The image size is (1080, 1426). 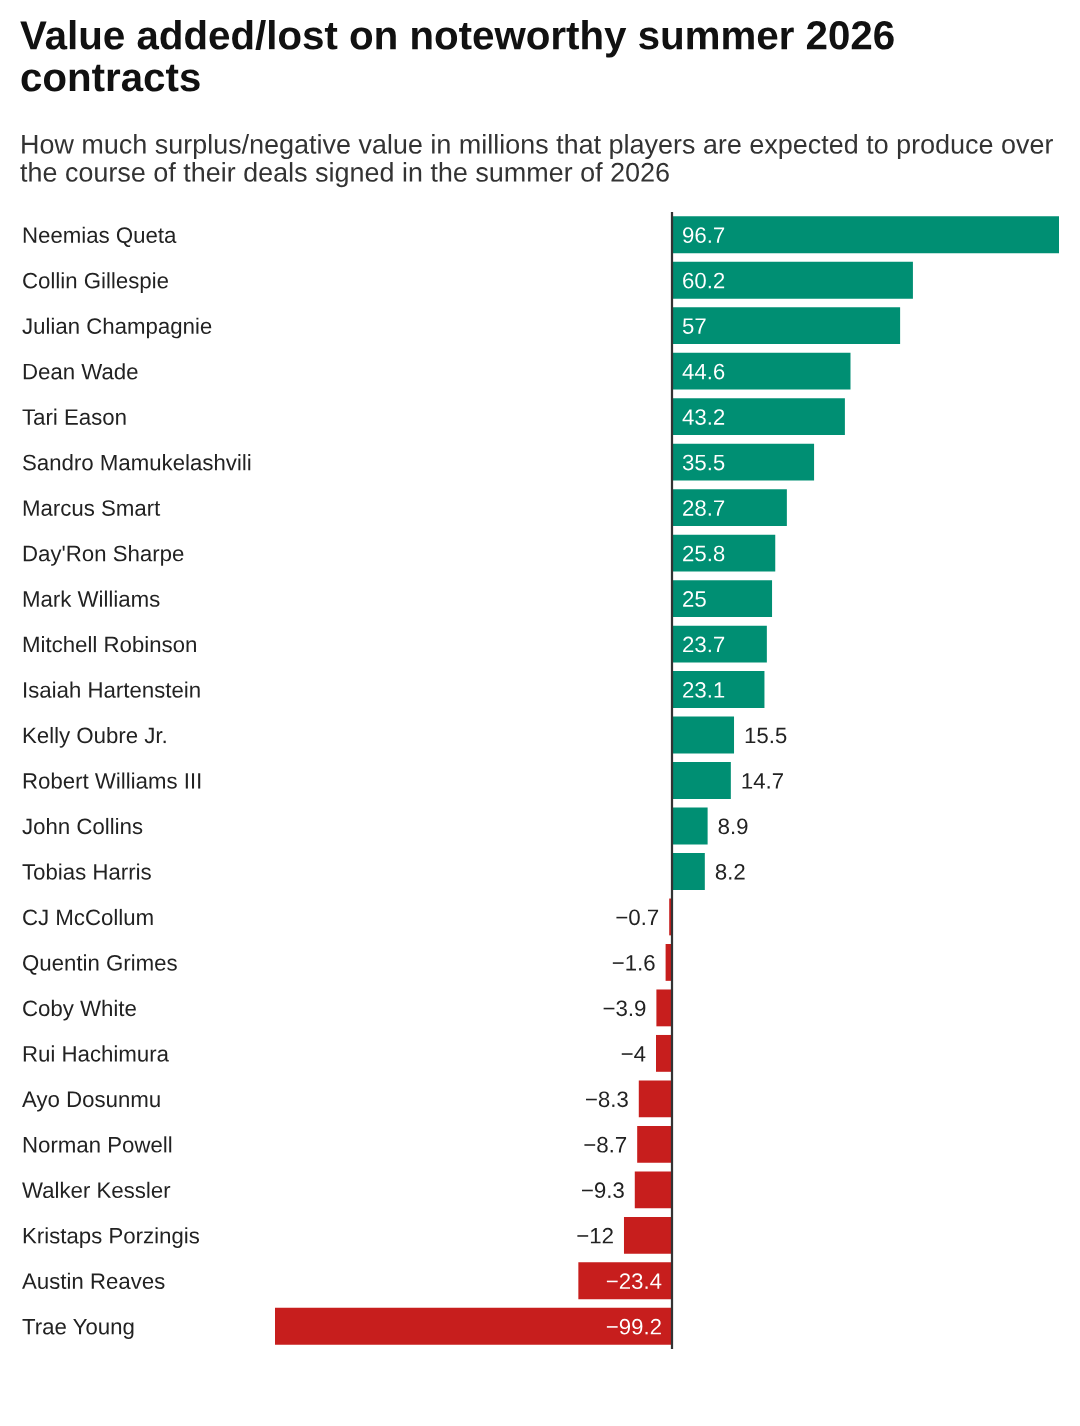 I want to click on data-label: −12, so click(x=595, y=1235).